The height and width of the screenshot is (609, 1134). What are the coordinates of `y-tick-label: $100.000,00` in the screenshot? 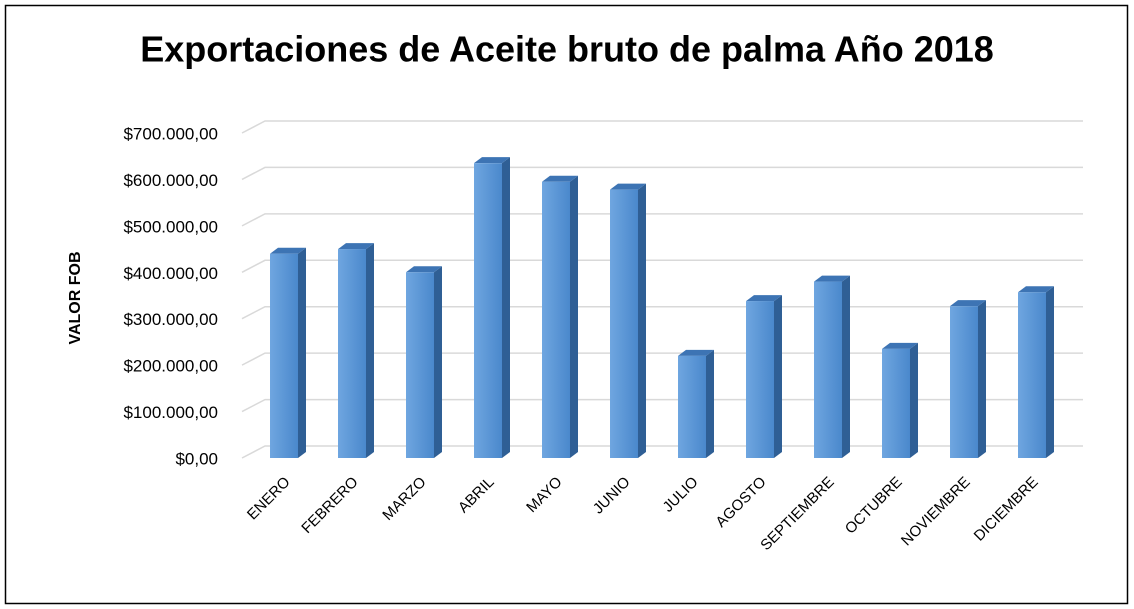 It's located at (170, 412).